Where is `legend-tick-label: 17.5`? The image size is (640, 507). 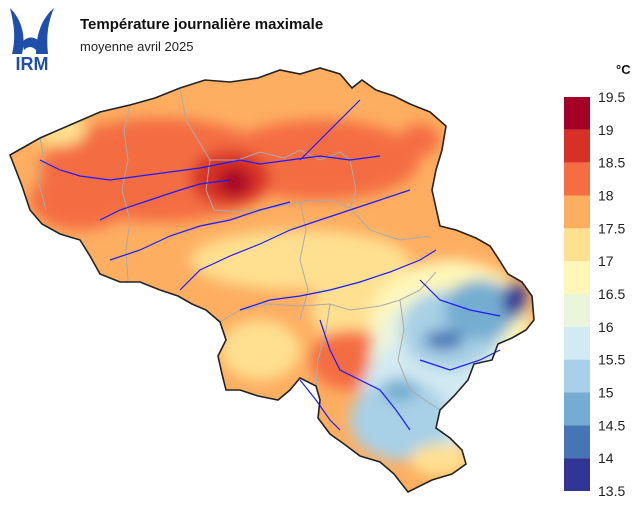
legend-tick-label: 17.5 is located at coordinates (611, 228).